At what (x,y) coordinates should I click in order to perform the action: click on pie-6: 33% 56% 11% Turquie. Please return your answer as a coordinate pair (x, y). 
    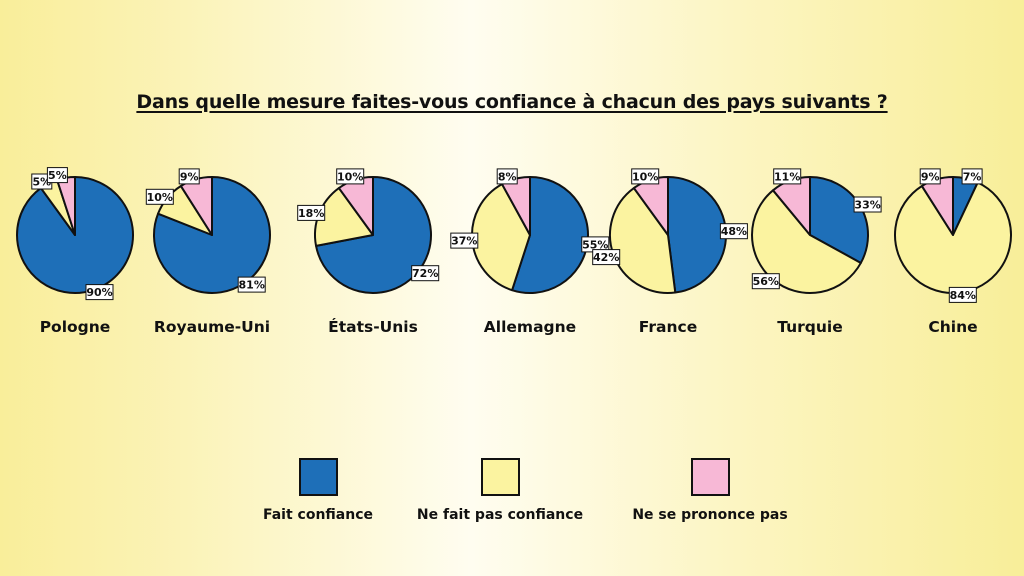
    Looking at the image, I should click on (816, 252).